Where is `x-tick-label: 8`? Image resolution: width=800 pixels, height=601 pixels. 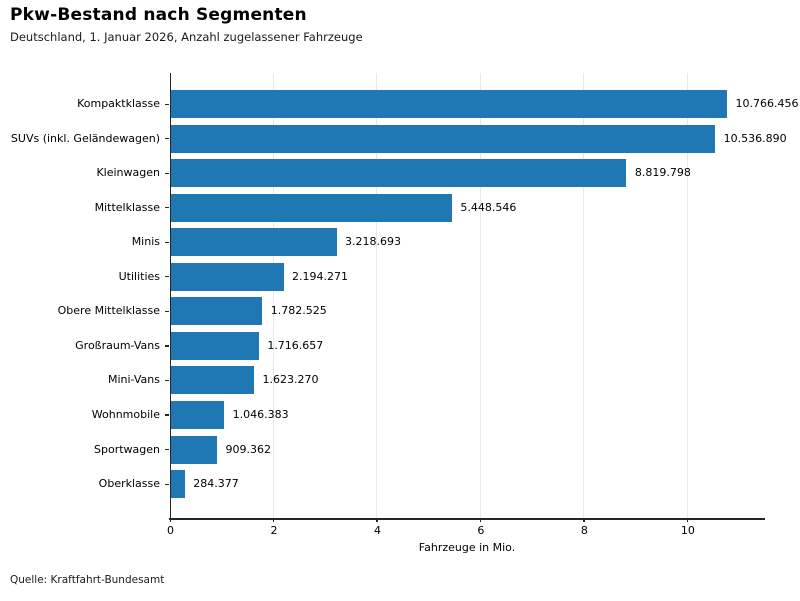 x-tick-label: 8 is located at coordinates (584, 530).